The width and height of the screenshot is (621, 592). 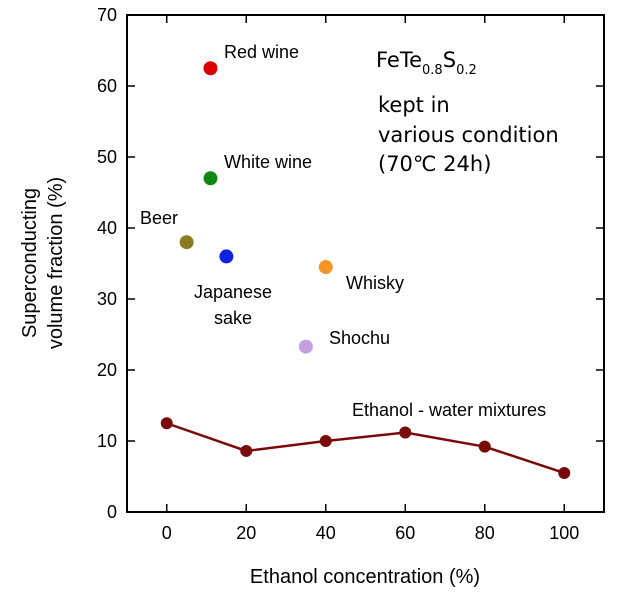 I want to click on y-tick-label: 20, so click(x=107, y=370).